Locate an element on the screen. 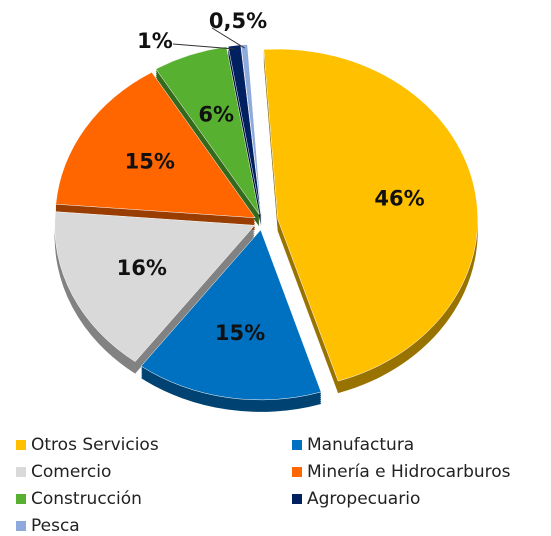 This screenshot has width=551, height=536. legend-label: Agropecuario is located at coordinates (363, 499).